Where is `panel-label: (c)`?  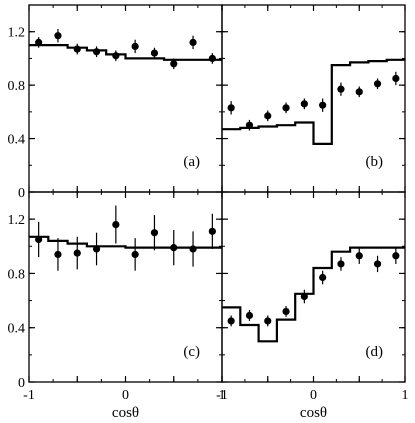
panel-label: (c) is located at coordinates (191, 352).